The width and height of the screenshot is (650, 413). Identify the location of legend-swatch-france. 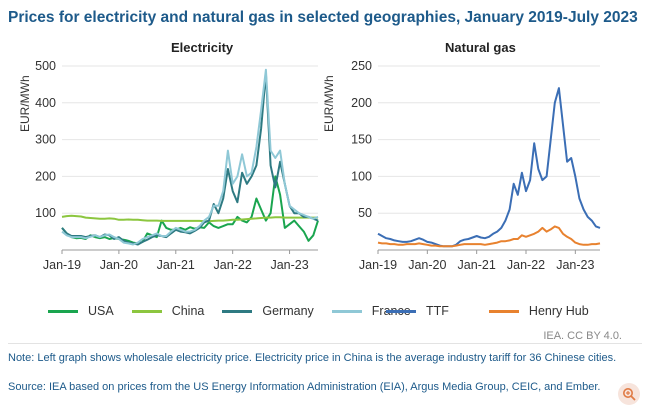
(346, 311).